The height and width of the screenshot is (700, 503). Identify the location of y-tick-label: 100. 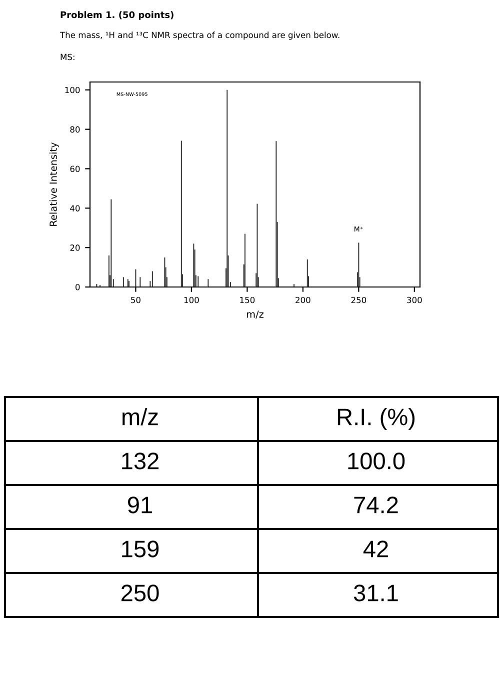
(72, 90).